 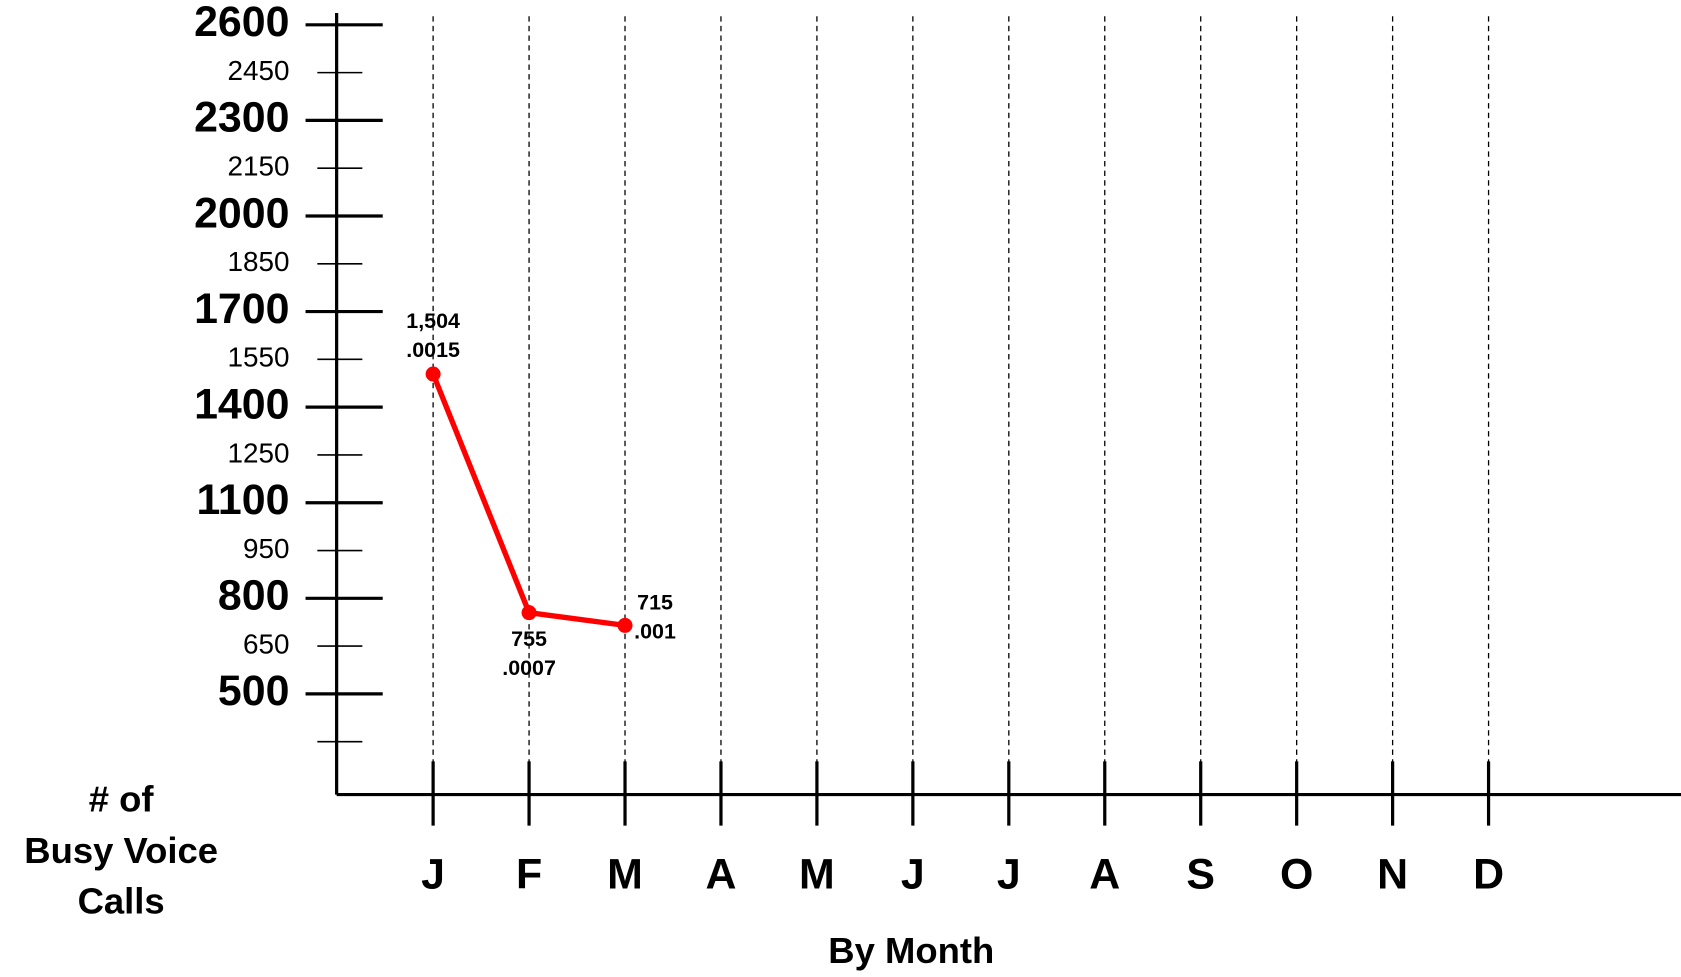 What do you see at coordinates (121, 850) in the screenshot?
I see `y-axis-title: Busy Voice` at bounding box center [121, 850].